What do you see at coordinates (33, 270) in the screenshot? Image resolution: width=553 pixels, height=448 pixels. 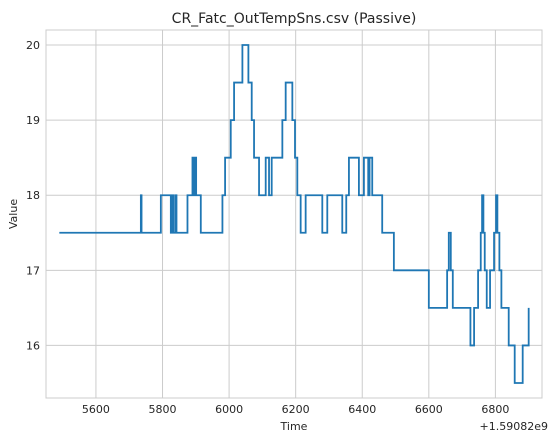 I see `y-tick-label: 17` at bounding box center [33, 270].